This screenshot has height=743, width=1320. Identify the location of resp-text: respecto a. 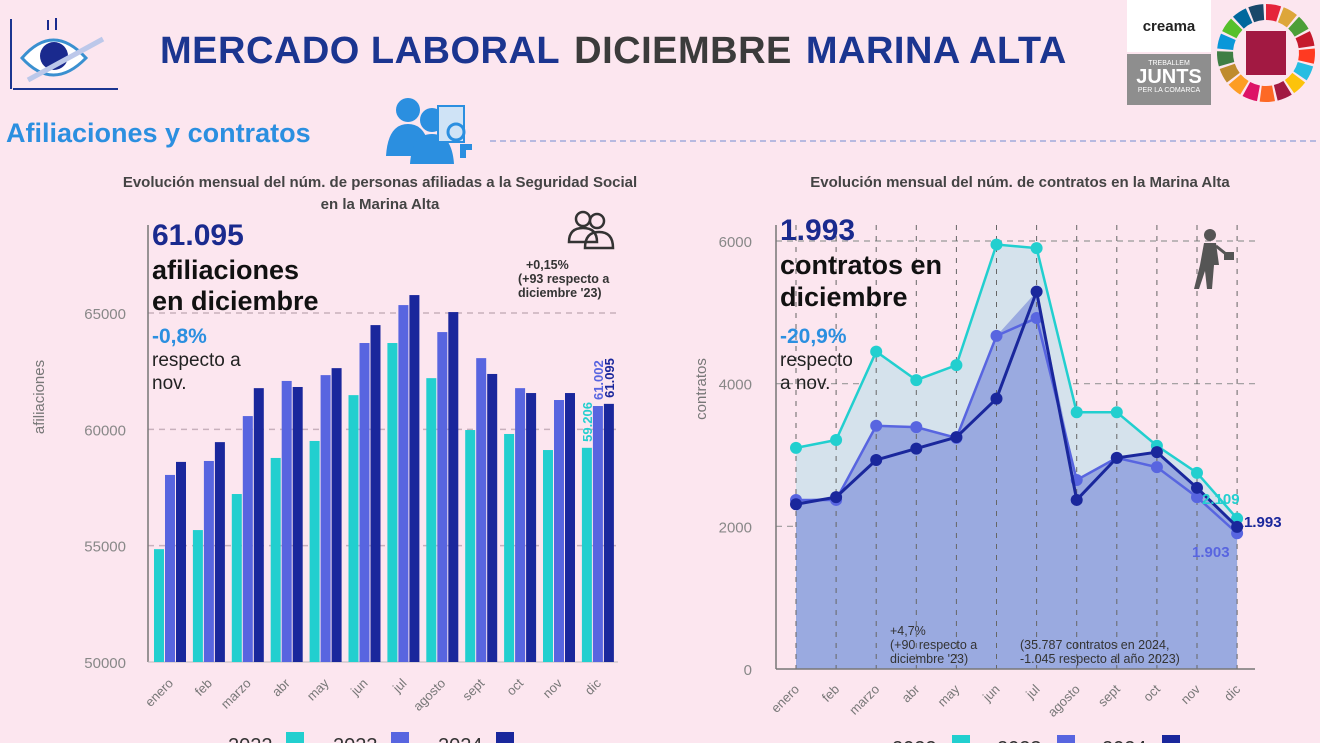
(196, 360).